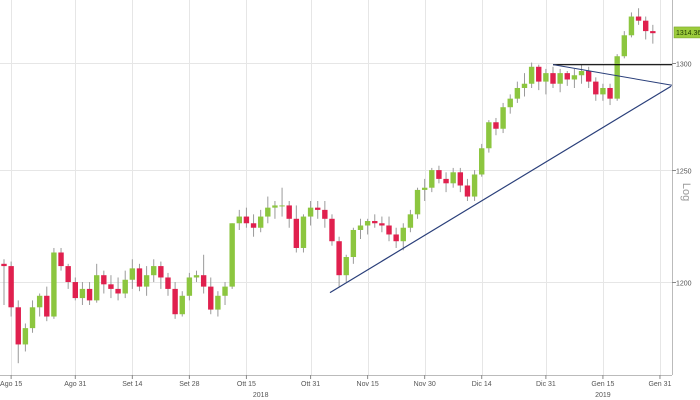 This screenshot has width=700, height=400. I want to click on x-tick-label: Gen 15, so click(602, 384).